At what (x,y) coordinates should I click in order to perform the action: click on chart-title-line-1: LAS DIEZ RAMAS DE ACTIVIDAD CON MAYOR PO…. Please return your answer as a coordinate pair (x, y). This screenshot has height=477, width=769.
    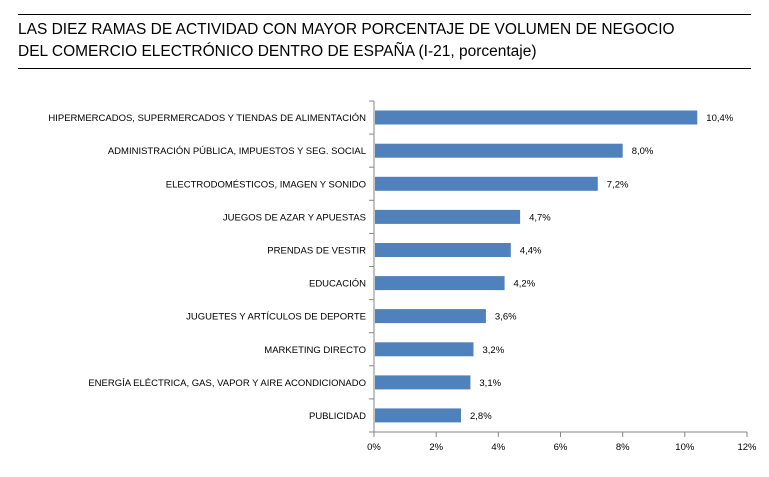
    Looking at the image, I should click on (346, 29).